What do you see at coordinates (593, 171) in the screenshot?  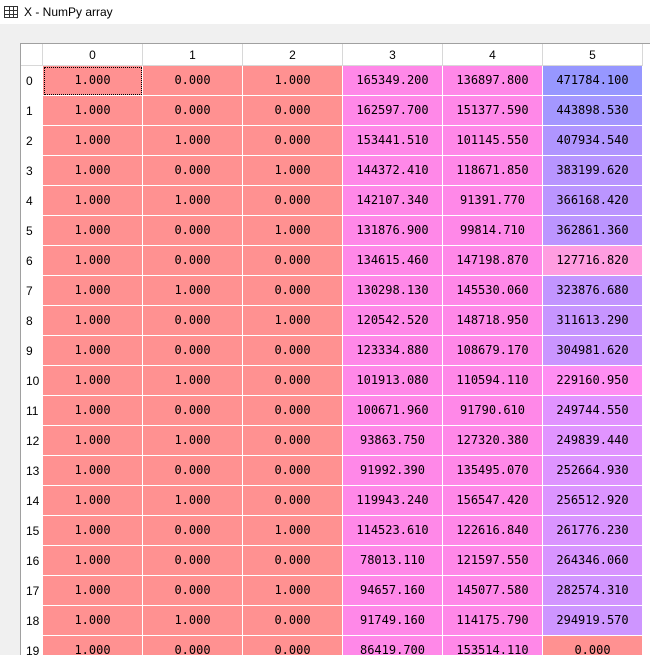 I see `table-cell: 383199.620` at bounding box center [593, 171].